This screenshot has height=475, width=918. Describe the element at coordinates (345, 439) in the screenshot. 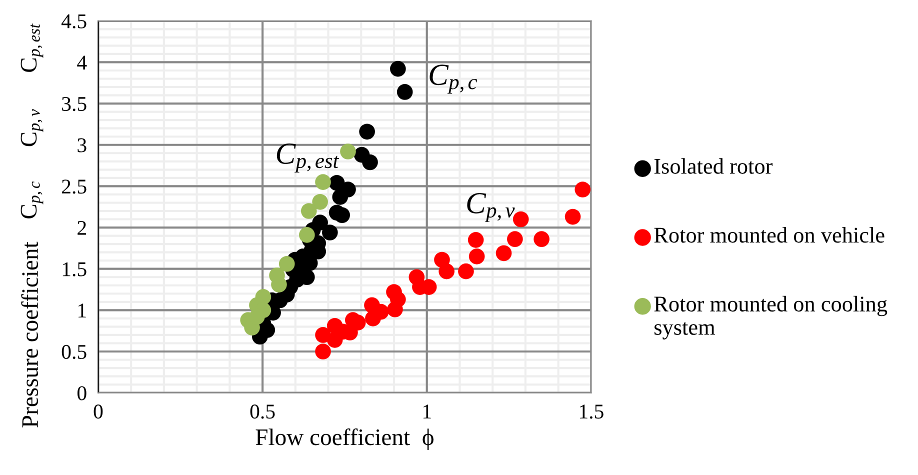

I see `x-axis-title: Flow coefficient ϕ` at that location.